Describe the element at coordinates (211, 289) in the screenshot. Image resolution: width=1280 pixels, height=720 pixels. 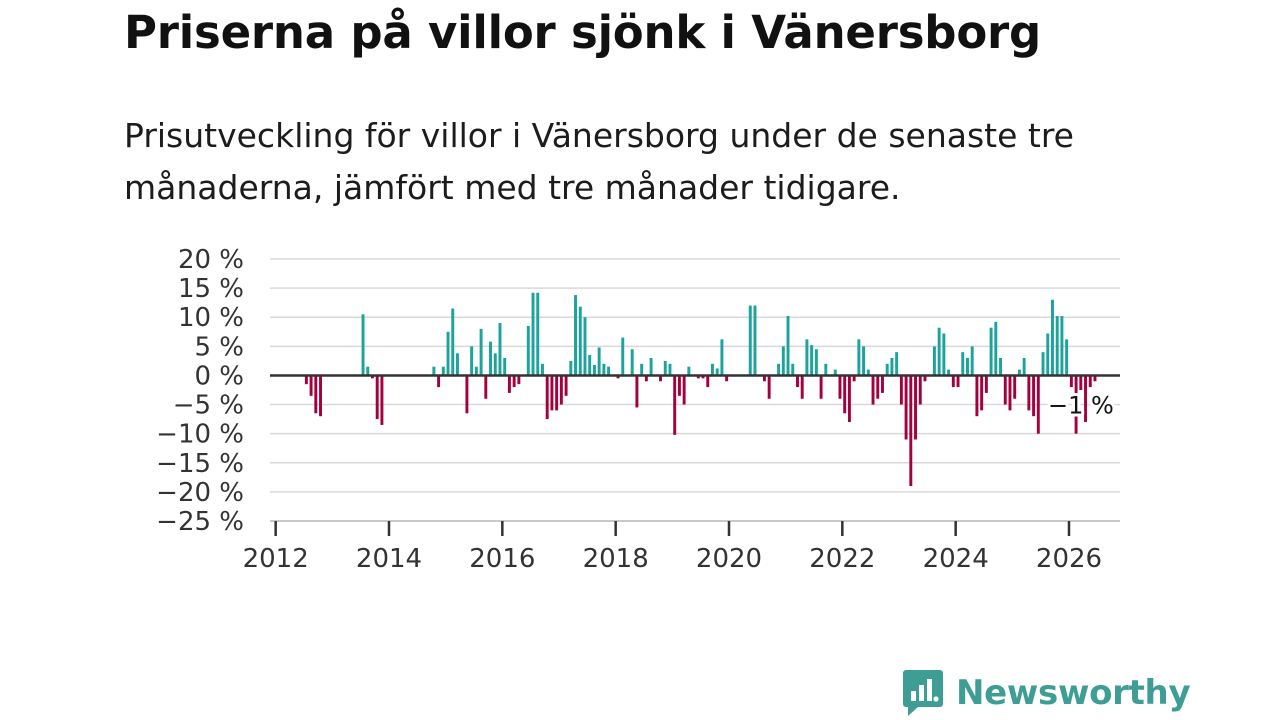
I see `y-tick-label: 15 %` at that location.